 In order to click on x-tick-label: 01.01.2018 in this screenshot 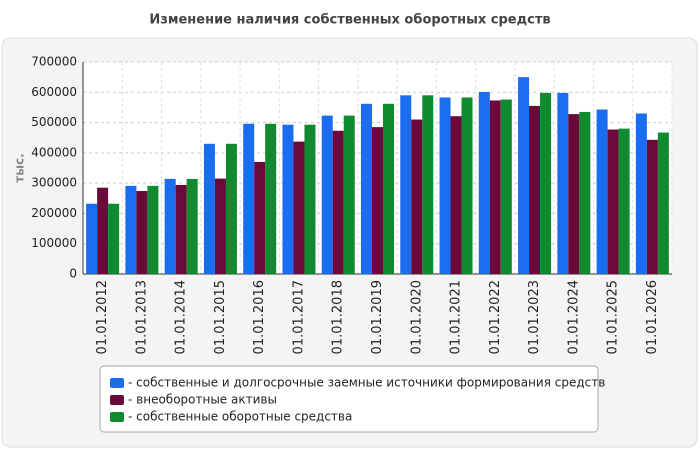, I will do `click(338, 317)`.